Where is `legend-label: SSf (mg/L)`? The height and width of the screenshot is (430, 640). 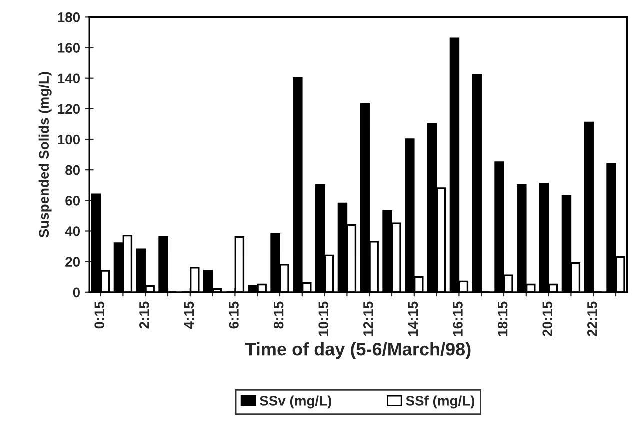
legend-label: SSf (mg/L) is located at coordinates (440, 402).